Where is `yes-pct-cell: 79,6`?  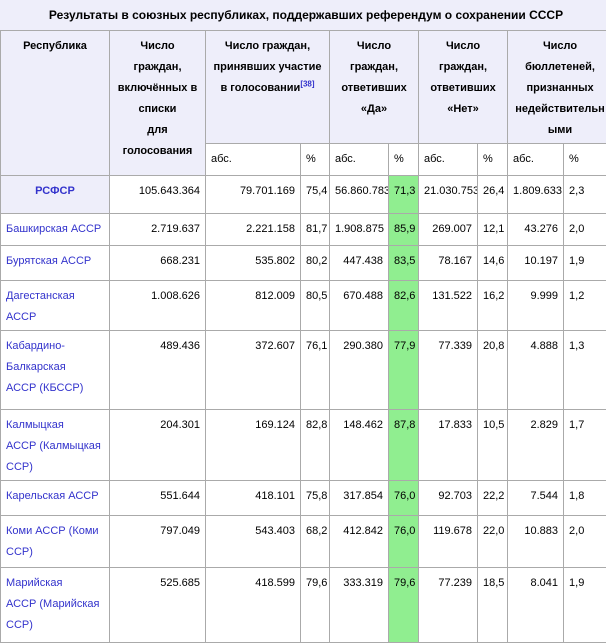 yes-pct-cell: 79,6 is located at coordinates (404, 605).